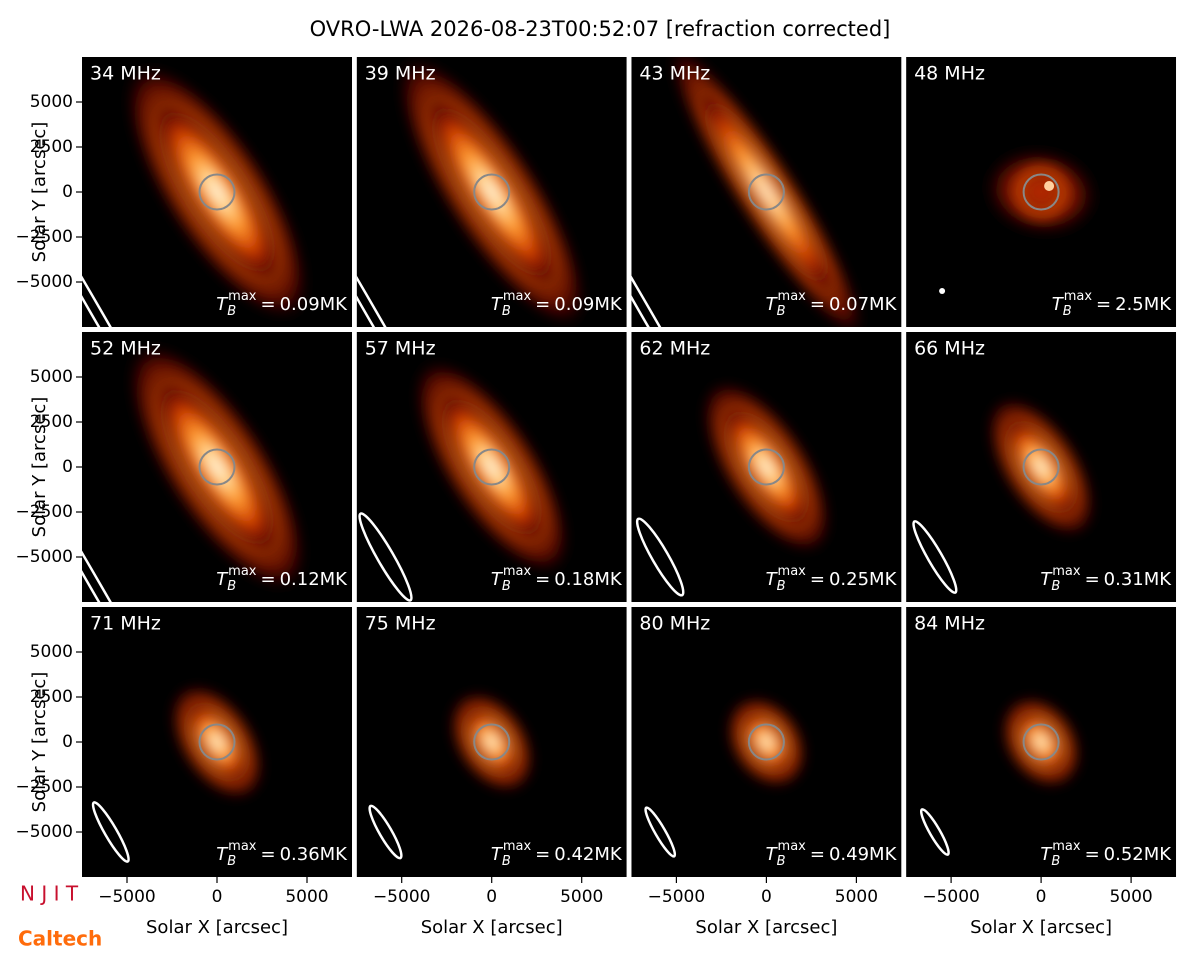 This screenshot has height=975, width=1200. What do you see at coordinates (314, 579) in the screenshot?
I see `tb-value: 0.12MK` at bounding box center [314, 579].